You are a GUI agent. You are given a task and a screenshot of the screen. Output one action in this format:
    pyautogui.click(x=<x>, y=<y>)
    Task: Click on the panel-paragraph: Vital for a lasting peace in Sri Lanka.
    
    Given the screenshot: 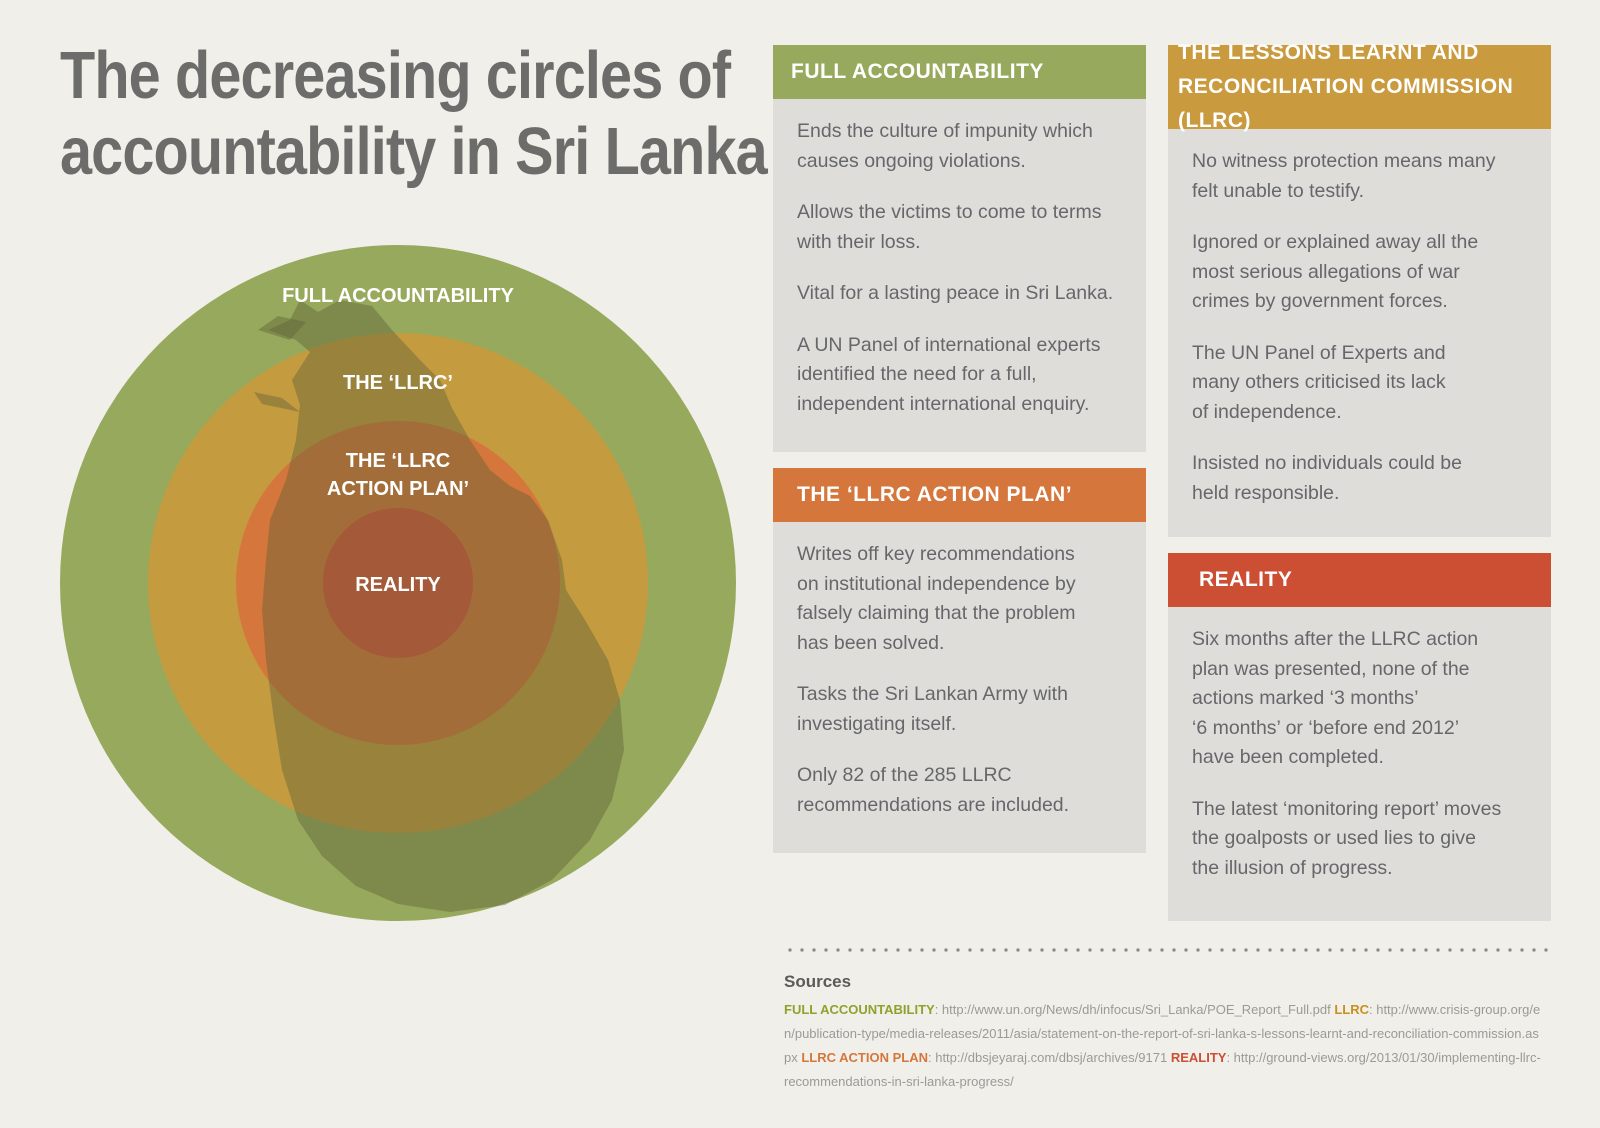 What is the action you would take?
    pyautogui.click(x=955, y=293)
    